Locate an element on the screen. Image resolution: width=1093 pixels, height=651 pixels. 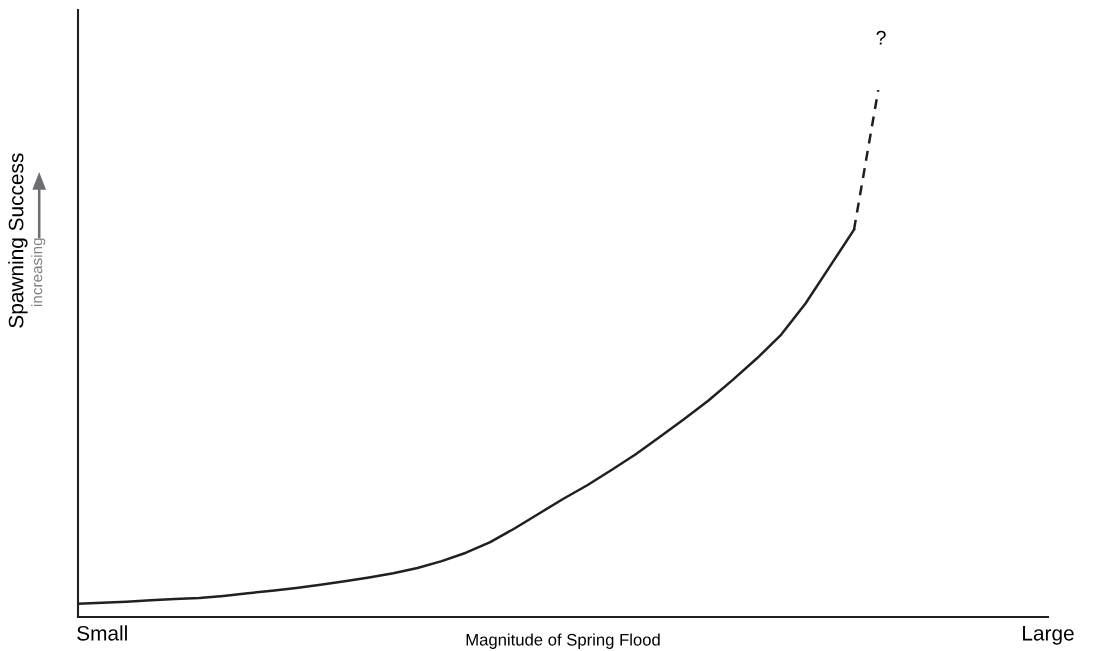
x-axis-title: Magnitude of Spring Flood is located at coordinates (563, 641).